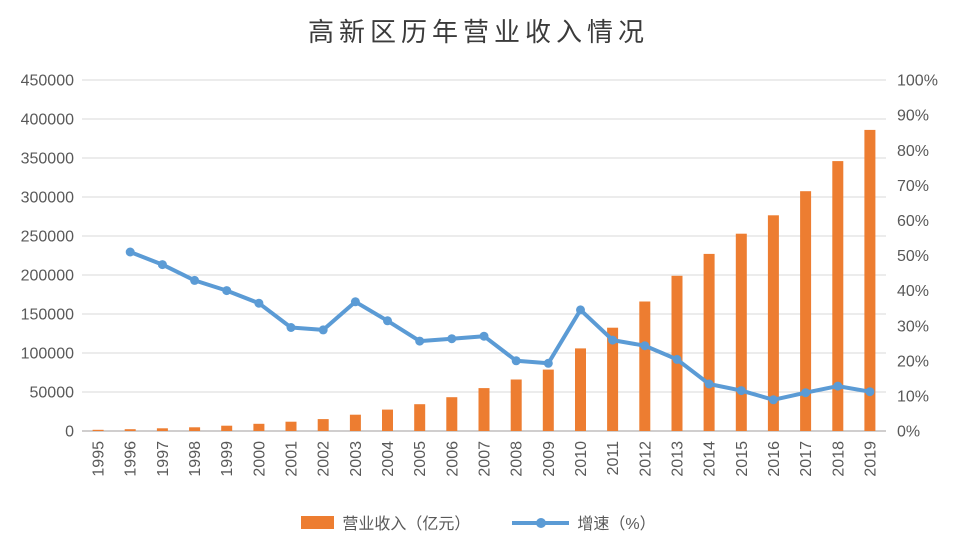 This screenshot has width=957, height=554. Describe the element at coordinates (774, 459) in the screenshot. I see `x-axis-tick: 2016` at that location.